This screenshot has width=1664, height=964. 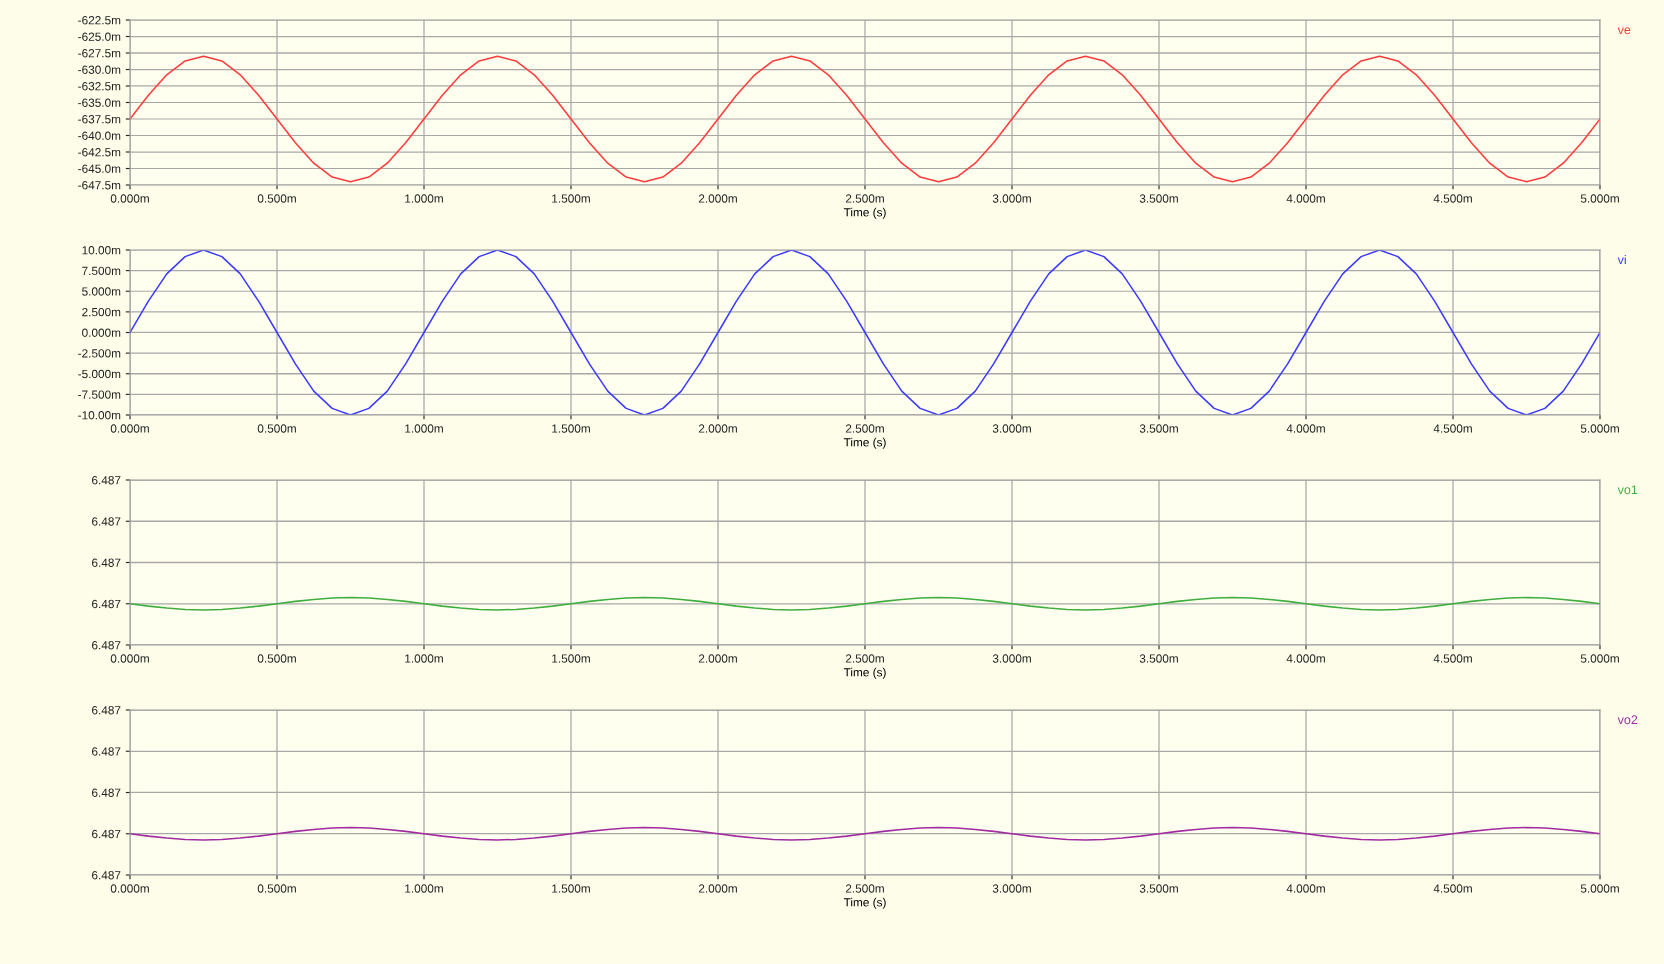 I want to click on text: vo1, so click(x=1627, y=490).